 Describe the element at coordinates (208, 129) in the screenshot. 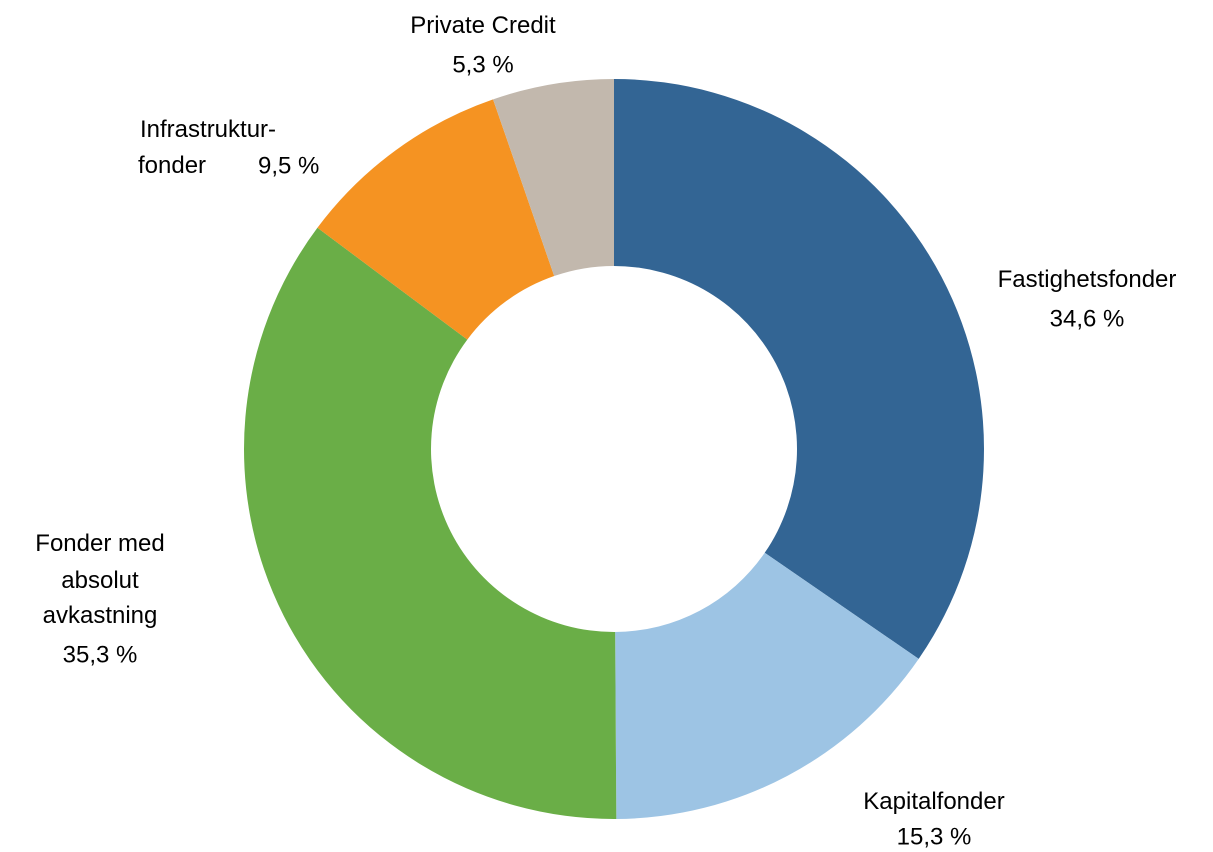

I see `label-line: Infrastruktur-` at that location.